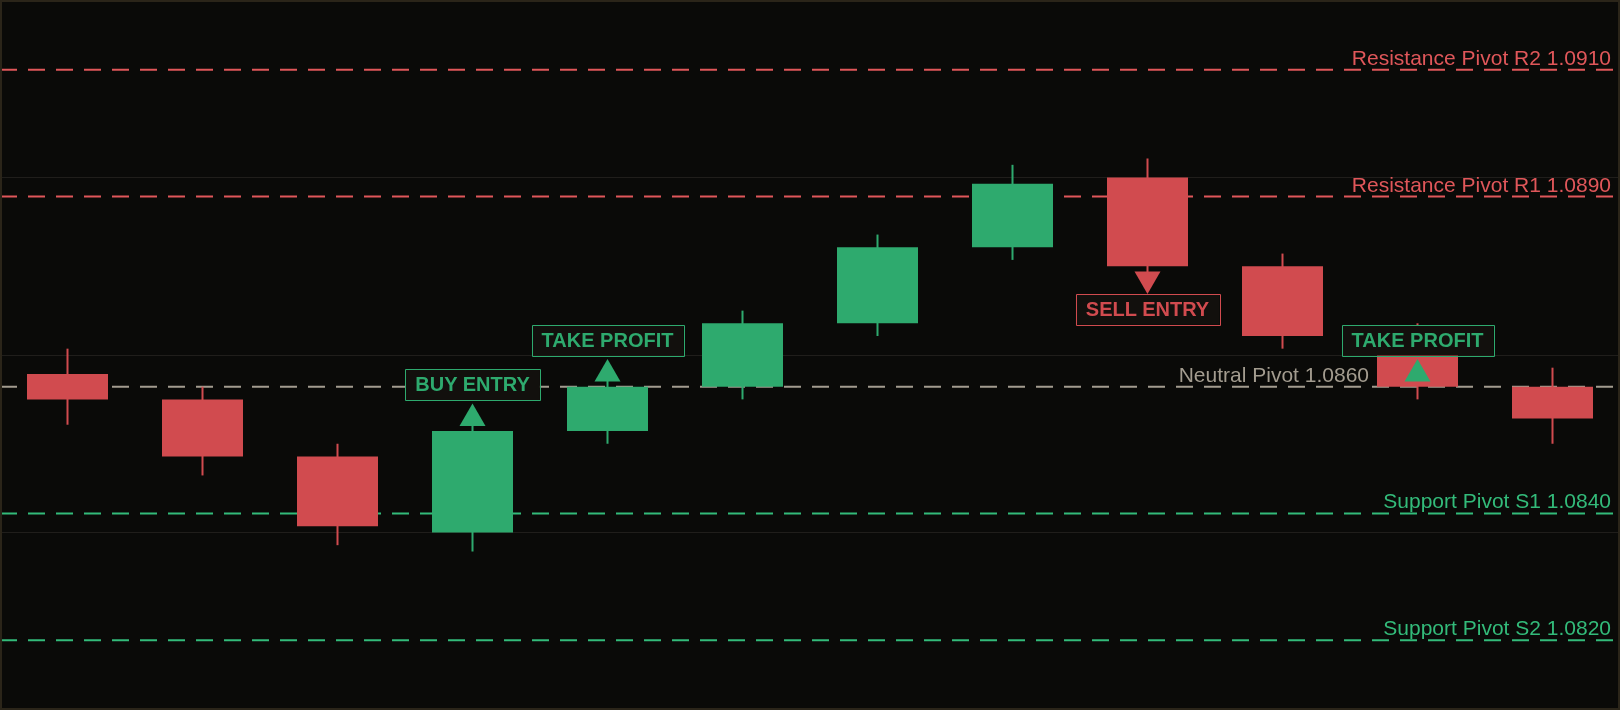 The image size is (1620, 710). I want to click on ref-line-label: Support Pivot S1 1.0840, so click(1497, 501).